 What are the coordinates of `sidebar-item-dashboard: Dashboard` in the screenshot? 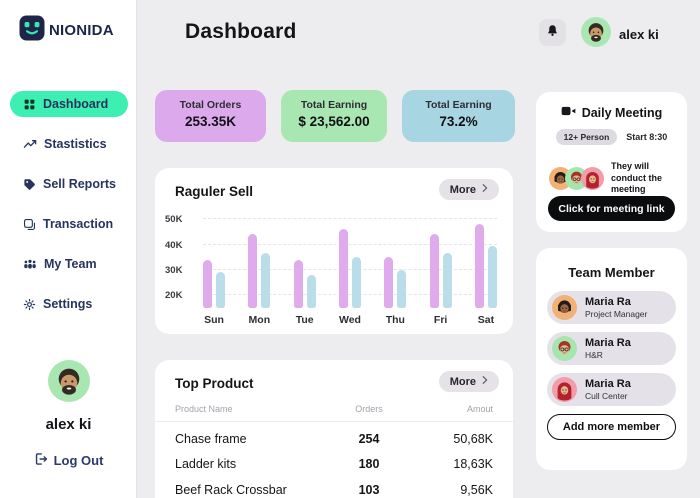 It's located at (69, 104).